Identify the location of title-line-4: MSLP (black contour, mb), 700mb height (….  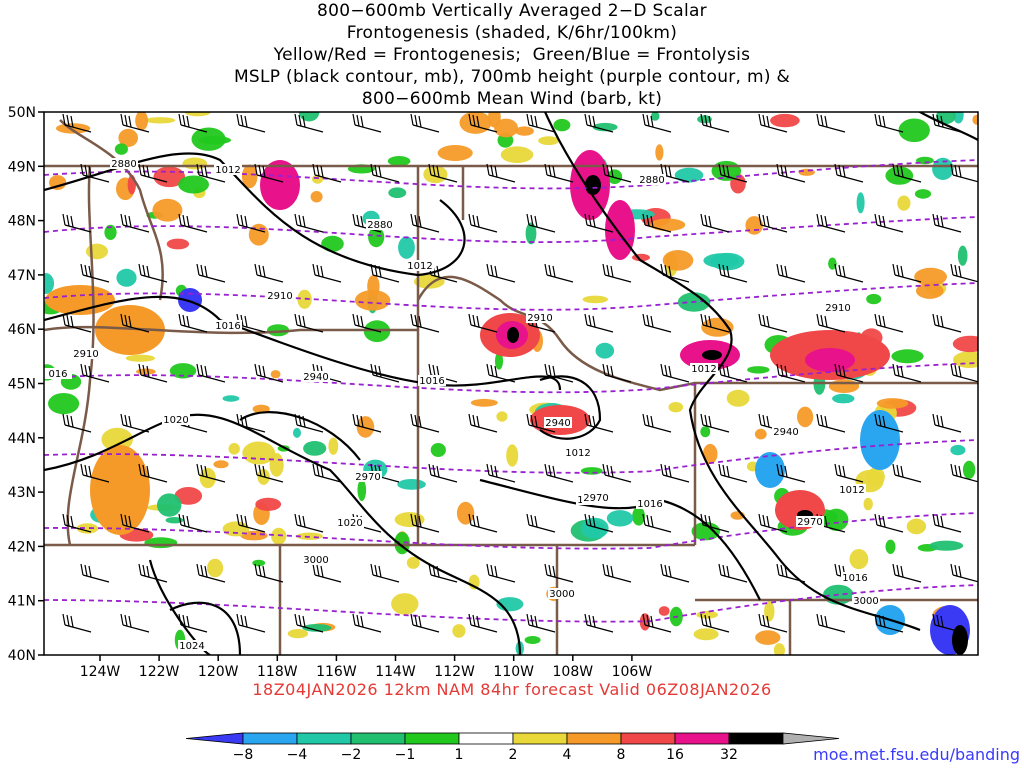
(512, 77).